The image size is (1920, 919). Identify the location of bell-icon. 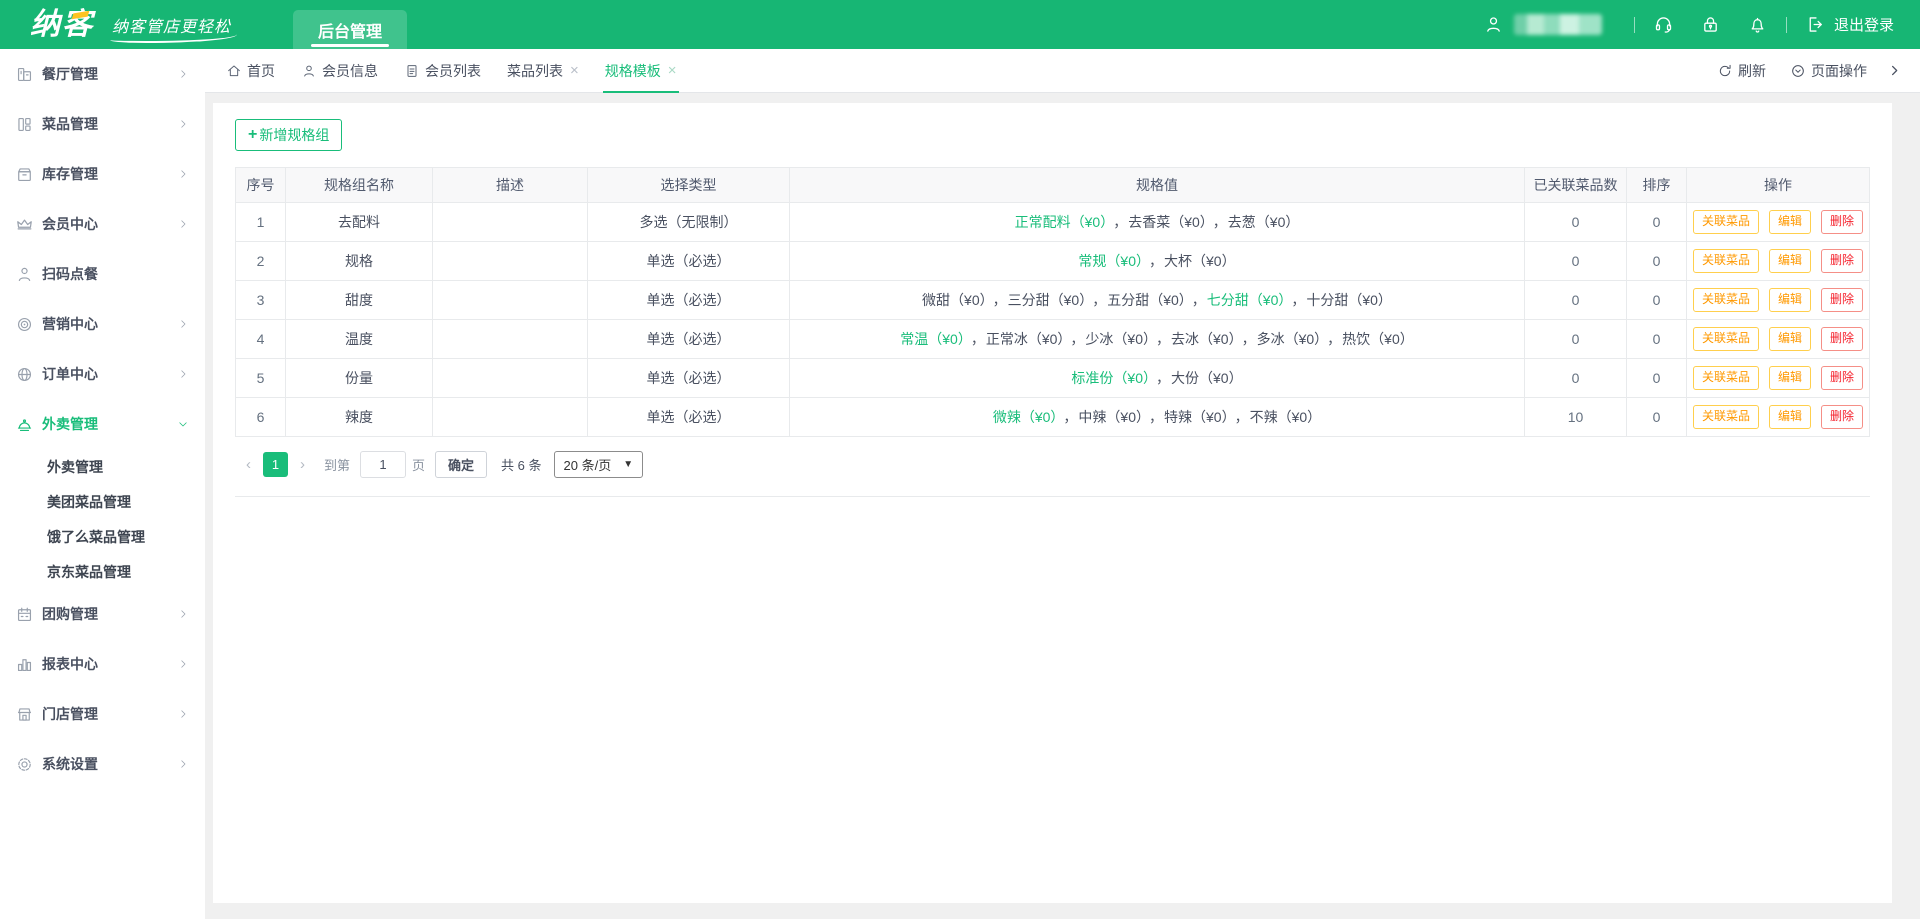
(1757, 24).